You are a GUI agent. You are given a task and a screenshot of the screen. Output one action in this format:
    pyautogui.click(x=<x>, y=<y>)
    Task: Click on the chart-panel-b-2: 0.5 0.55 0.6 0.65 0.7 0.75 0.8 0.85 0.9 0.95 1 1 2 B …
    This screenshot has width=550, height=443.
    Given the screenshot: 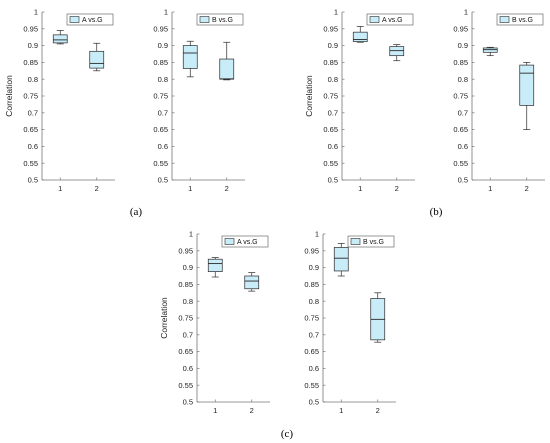 What is the action you would take?
    pyautogui.click(x=499, y=100)
    